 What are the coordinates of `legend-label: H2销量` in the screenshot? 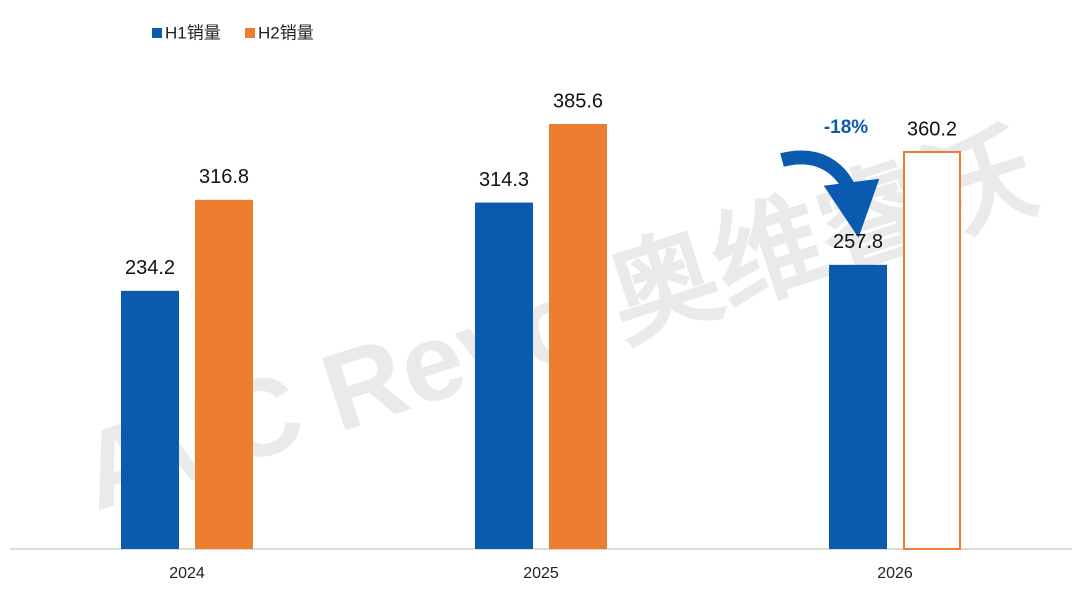 It's located at (286, 32).